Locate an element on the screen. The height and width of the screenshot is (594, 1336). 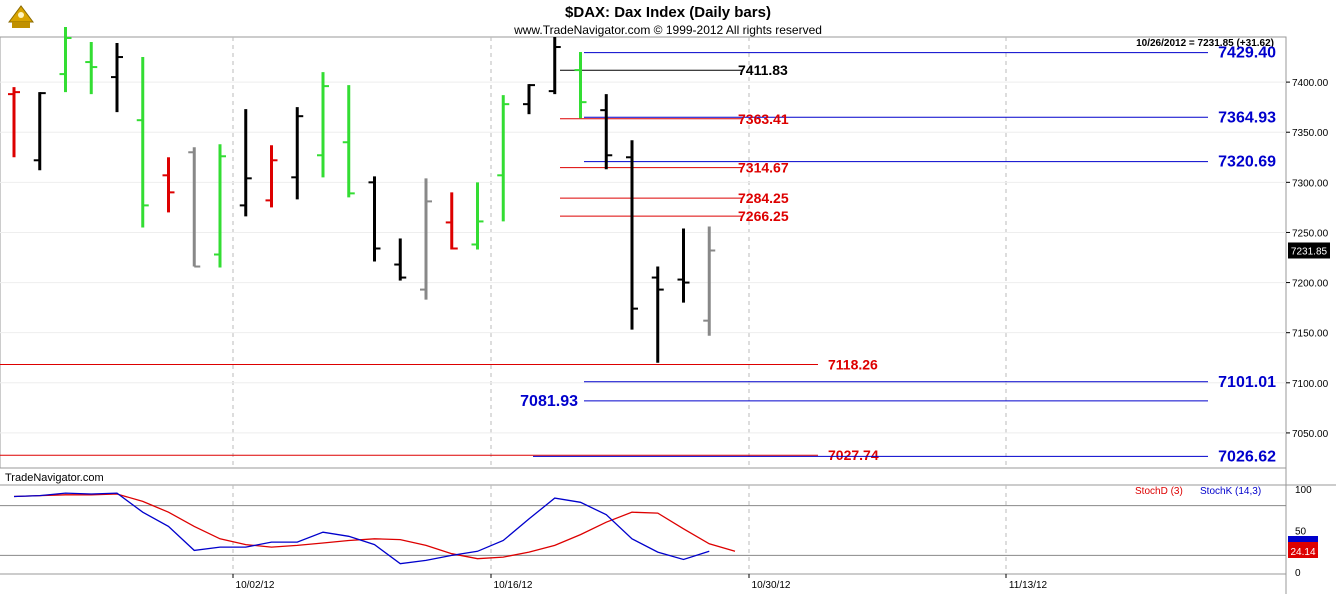
stochk-line is located at coordinates (361, 528).